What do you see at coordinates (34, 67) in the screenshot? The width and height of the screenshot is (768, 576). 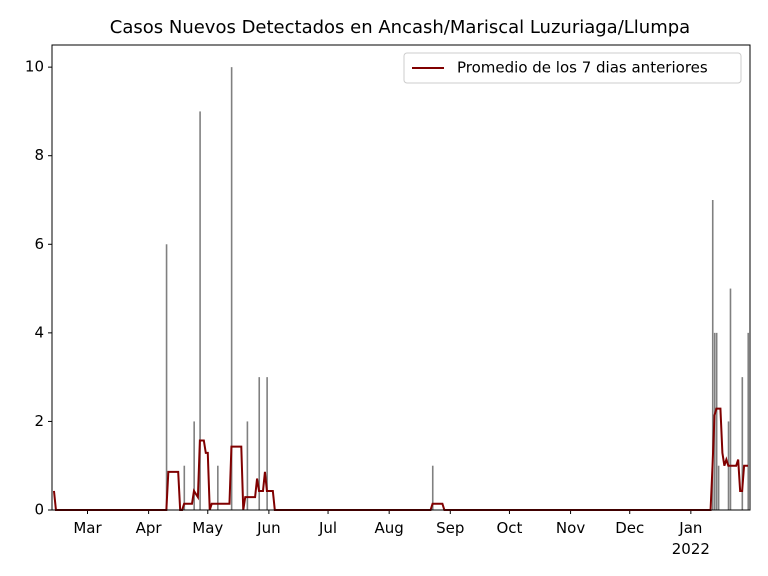 I see `y-tick-label: 10` at bounding box center [34, 67].